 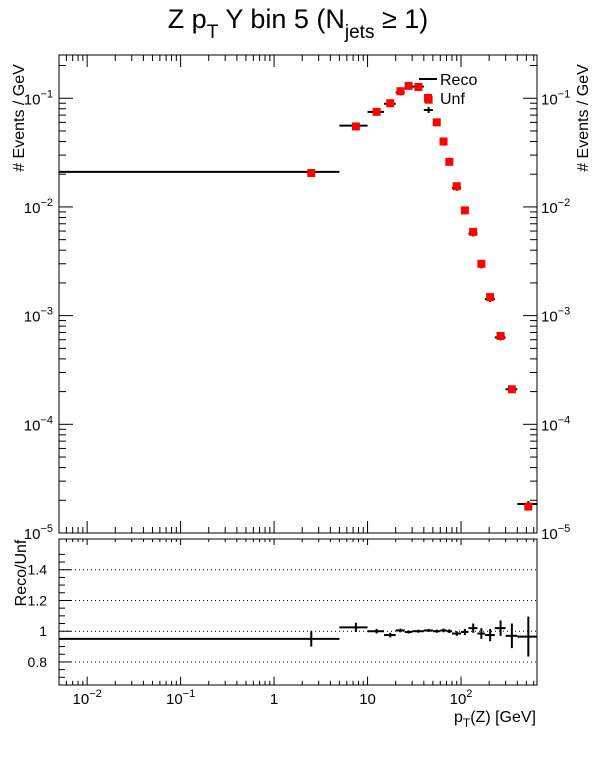 What do you see at coordinates (564, 529) in the screenshot?
I see `top-y-tick-label-right-exp: −5` at bounding box center [564, 529].